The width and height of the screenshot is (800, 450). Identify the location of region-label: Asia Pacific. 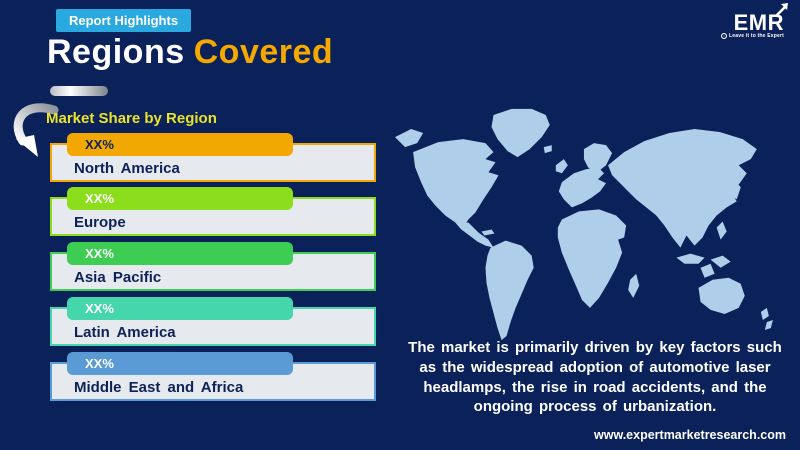
(118, 277).